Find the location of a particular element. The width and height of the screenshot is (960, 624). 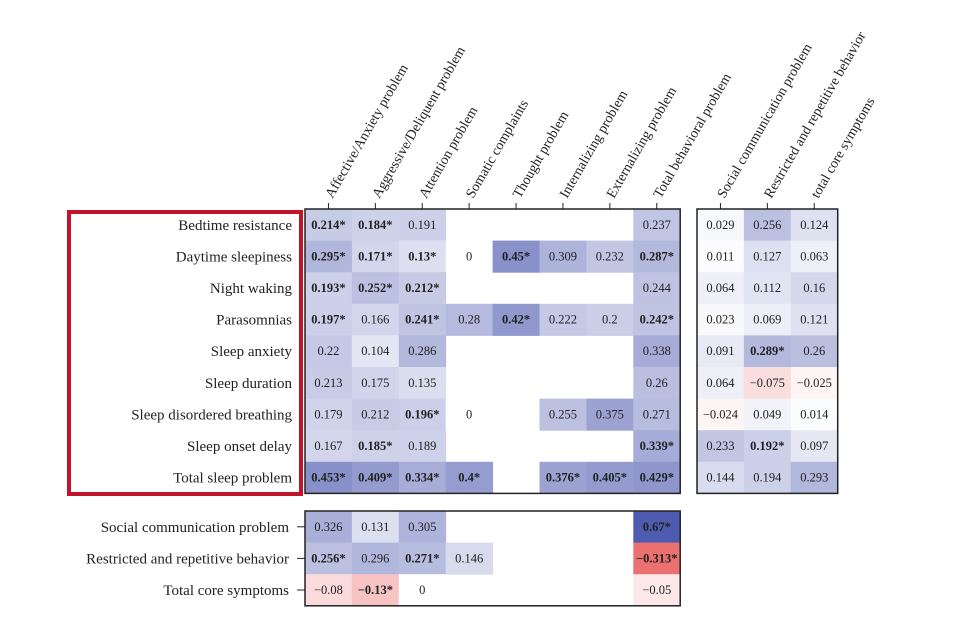

cell-label: 0.193* is located at coordinates (328, 288).